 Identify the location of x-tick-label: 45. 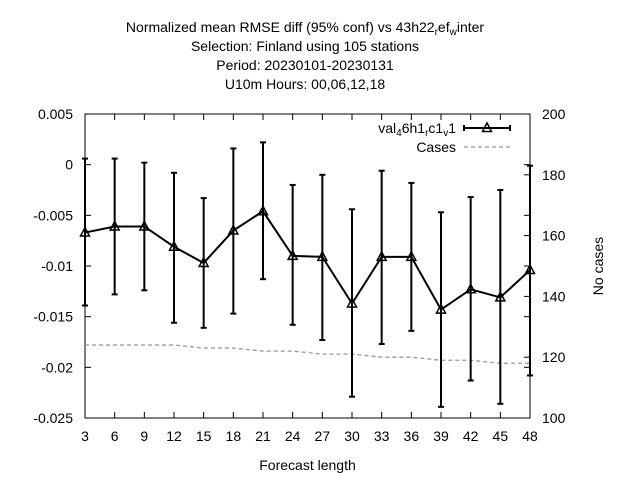
(501, 436).